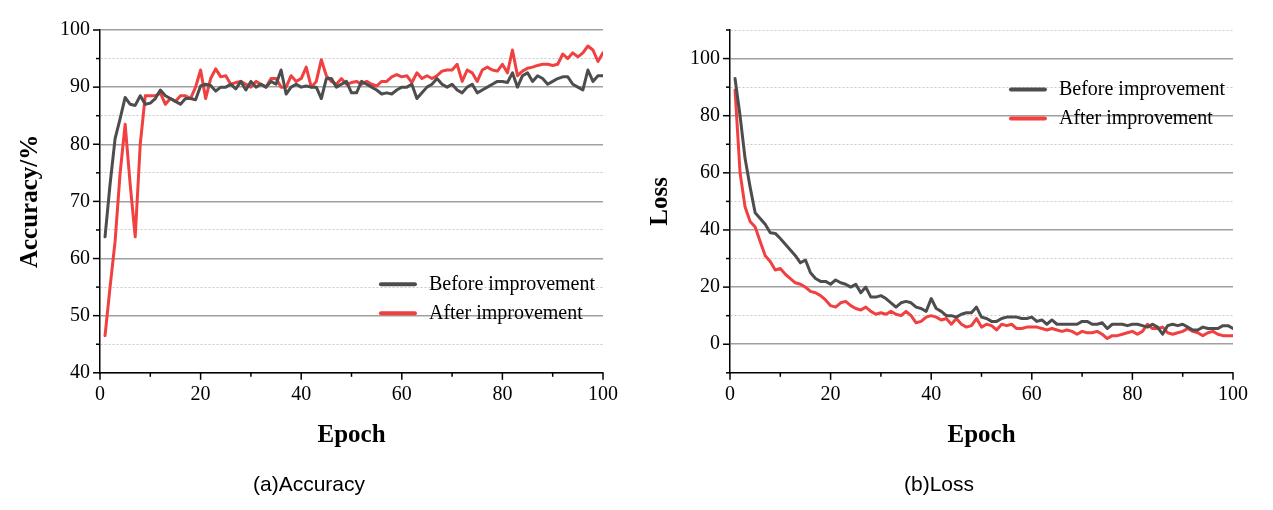 The height and width of the screenshot is (510, 1273). What do you see at coordinates (80, 313) in the screenshot?
I see `y-tick-label: 50` at bounding box center [80, 313].